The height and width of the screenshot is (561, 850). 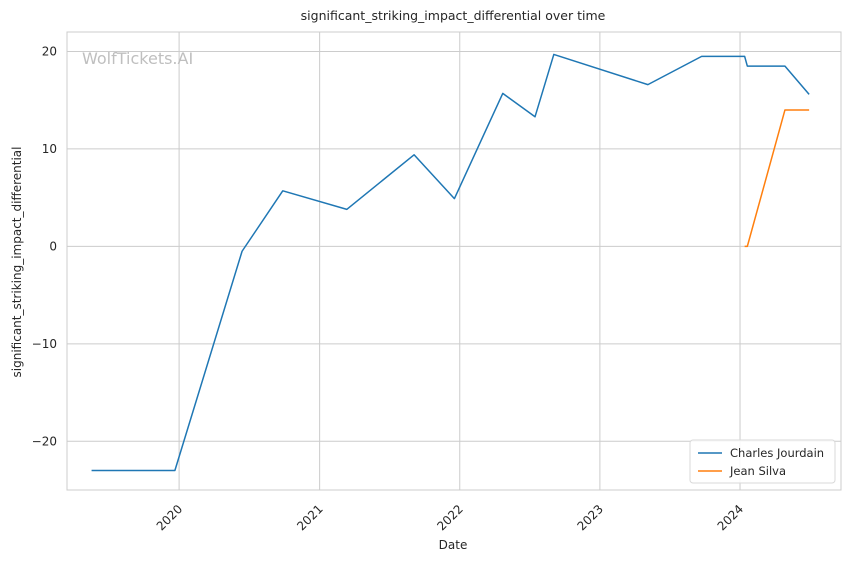 What do you see at coordinates (453, 545) in the screenshot?
I see `x-axis-title: Date` at bounding box center [453, 545].